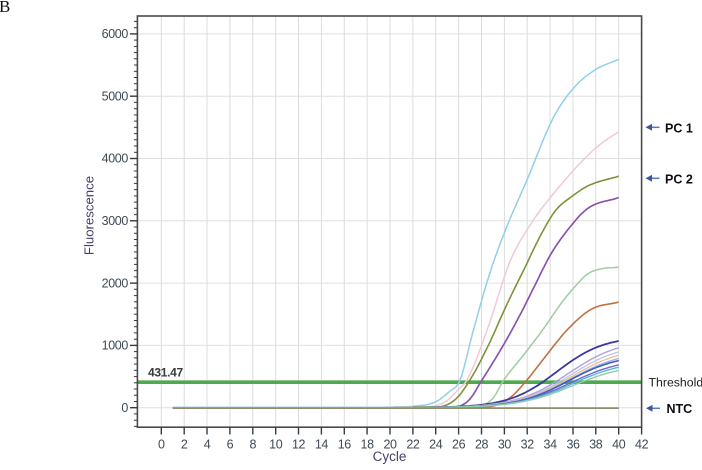 The width and height of the screenshot is (702, 470). What do you see at coordinates (679, 128) in the screenshot?
I see `svg-text: PC 1` at bounding box center [679, 128].